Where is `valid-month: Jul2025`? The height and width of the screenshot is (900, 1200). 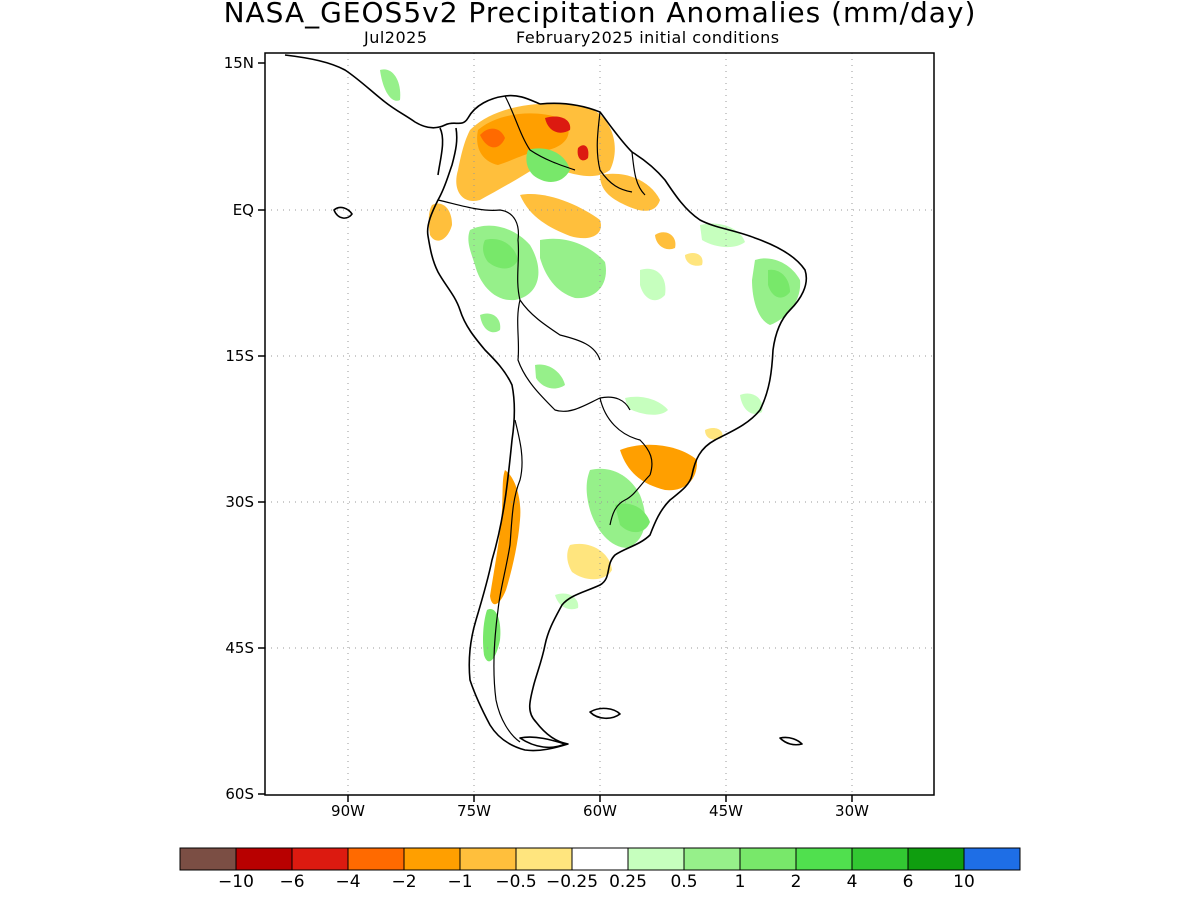
valid-month: Jul2025 is located at coordinates (396, 37).